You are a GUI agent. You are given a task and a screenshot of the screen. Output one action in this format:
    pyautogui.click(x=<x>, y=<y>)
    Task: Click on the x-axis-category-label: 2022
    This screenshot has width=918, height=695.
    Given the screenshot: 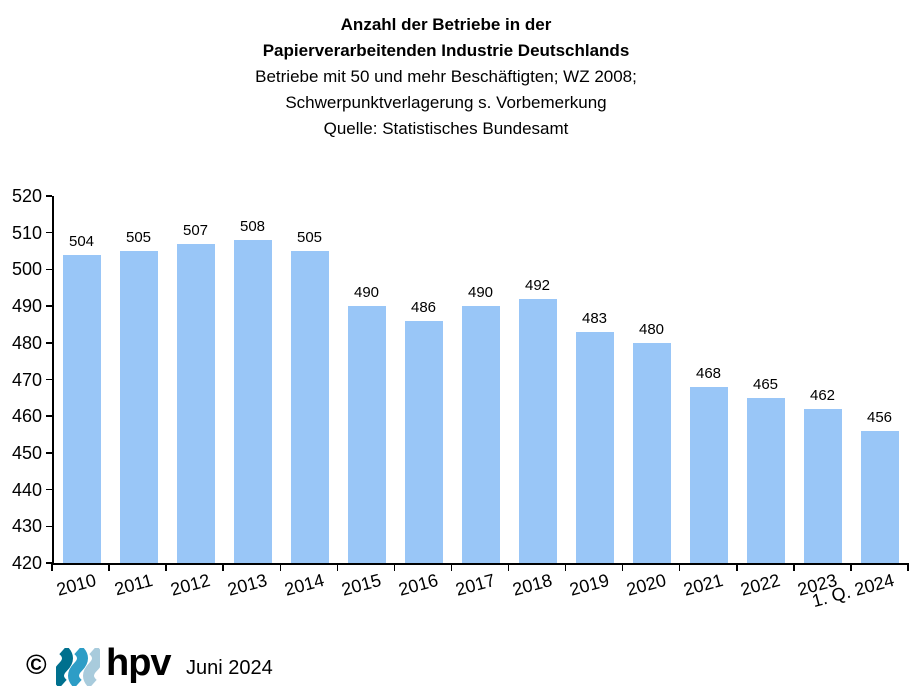 What is the action you would take?
    pyautogui.click(x=760, y=585)
    